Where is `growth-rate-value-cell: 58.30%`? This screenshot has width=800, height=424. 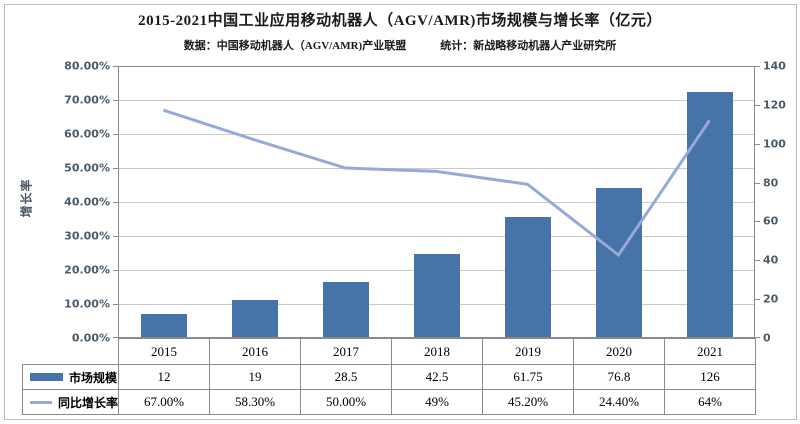
growth-rate-value-cell: 58.30% is located at coordinates (255, 402).